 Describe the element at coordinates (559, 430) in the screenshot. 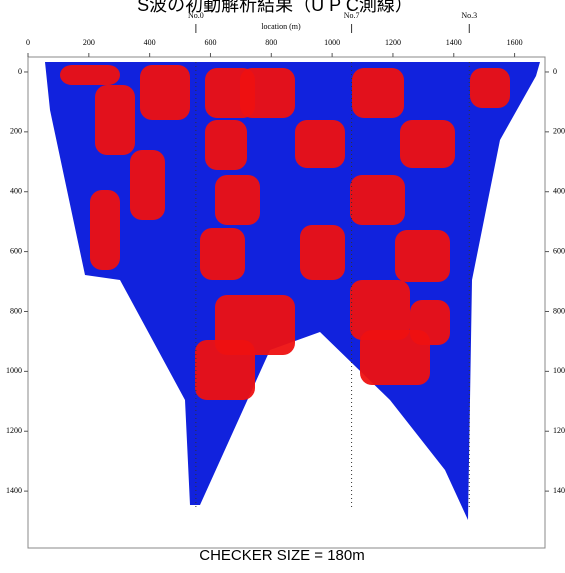

I see `y-tick-label-right: 1200` at that location.